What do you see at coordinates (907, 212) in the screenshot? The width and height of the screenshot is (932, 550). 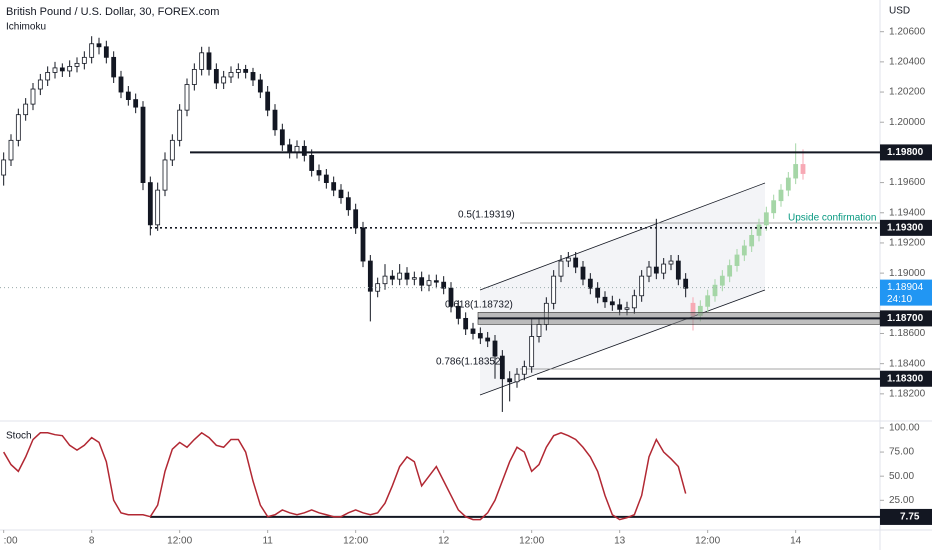 I see `y-tick-label: 1.19400` at bounding box center [907, 212].